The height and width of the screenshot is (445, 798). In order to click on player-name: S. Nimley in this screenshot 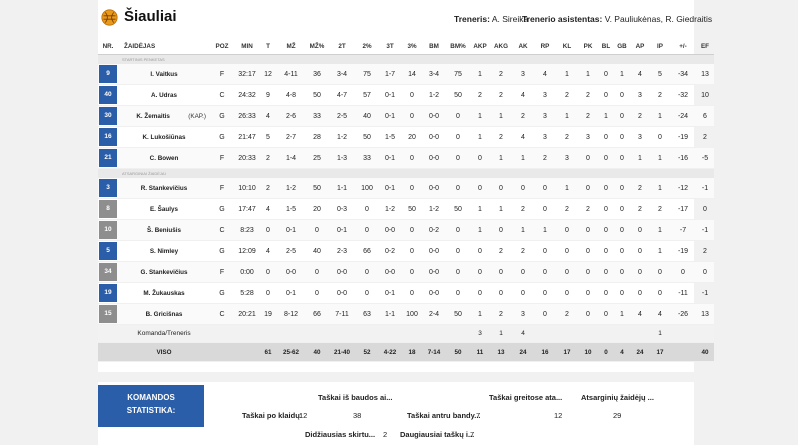, I will do `click(164, 251)`.